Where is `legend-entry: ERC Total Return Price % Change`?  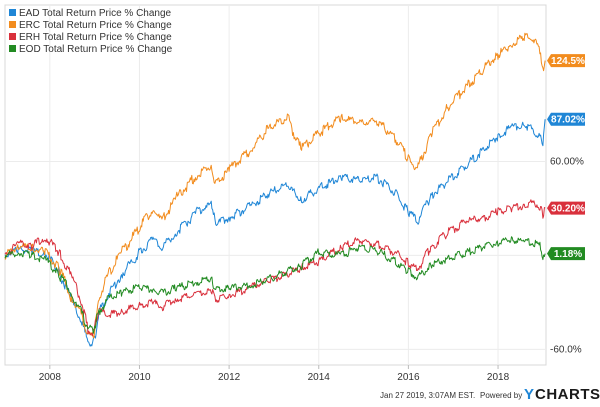 legend-entry: ERC Total Return Price % Change is located at coordinates (95, 25).